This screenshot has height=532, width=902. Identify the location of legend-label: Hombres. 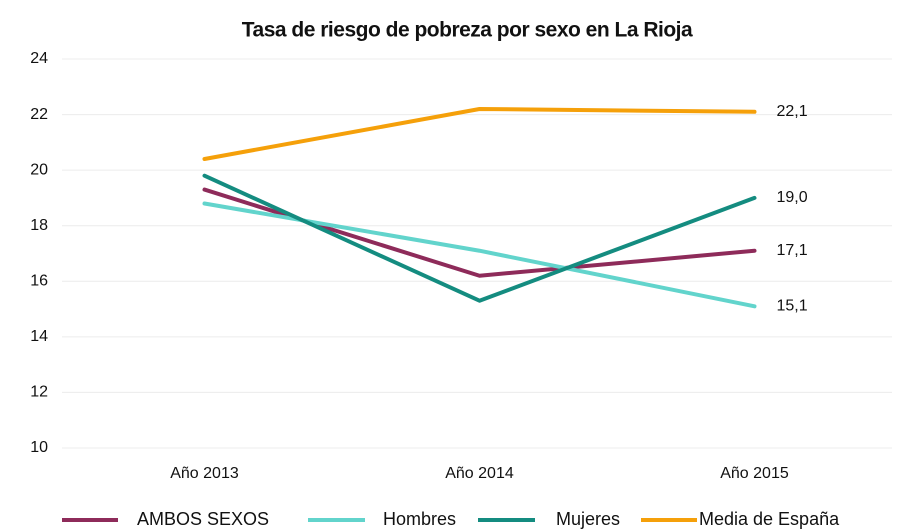
(419, 519).